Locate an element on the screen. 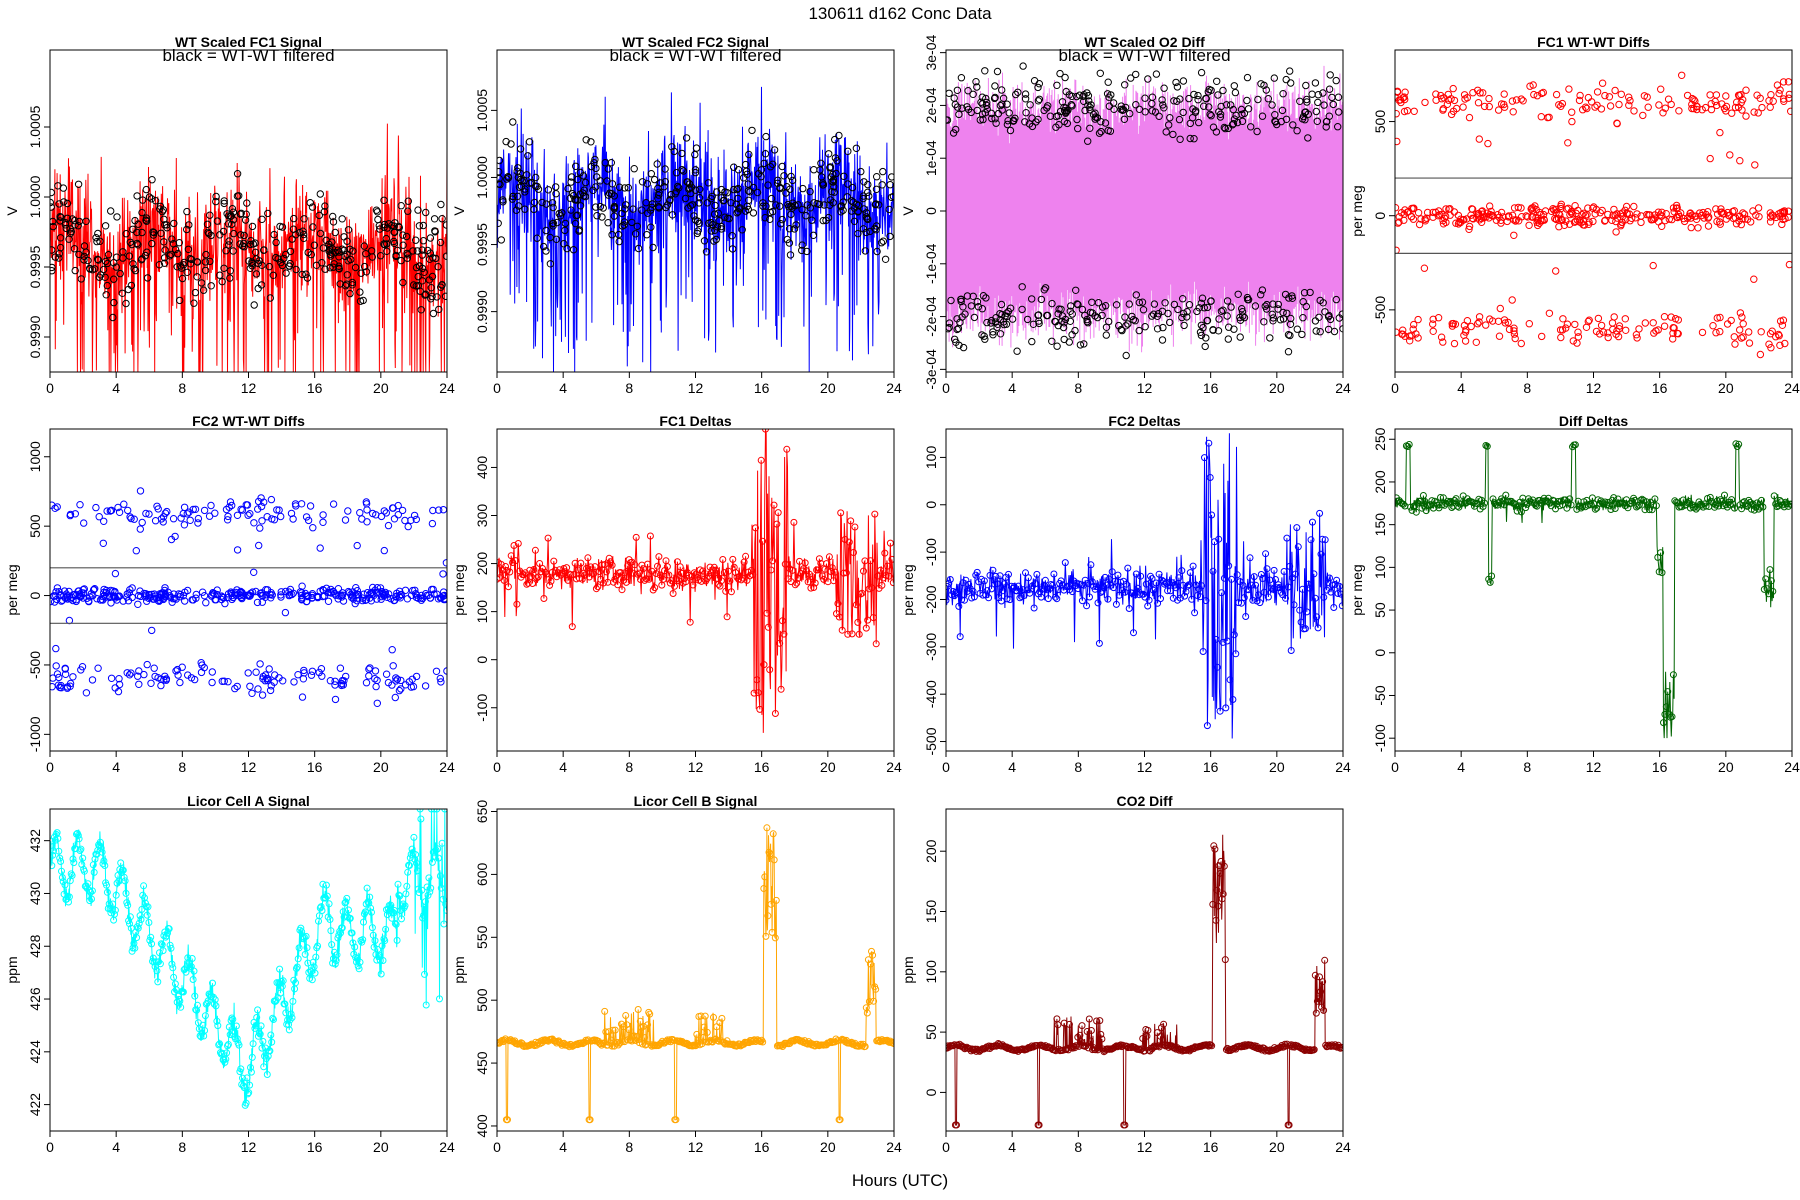 Image resolution: width=1800 pixels, height=1200 pixels. figure-title: 130611 d162 Conc Data is located at coordinates (900, 13).